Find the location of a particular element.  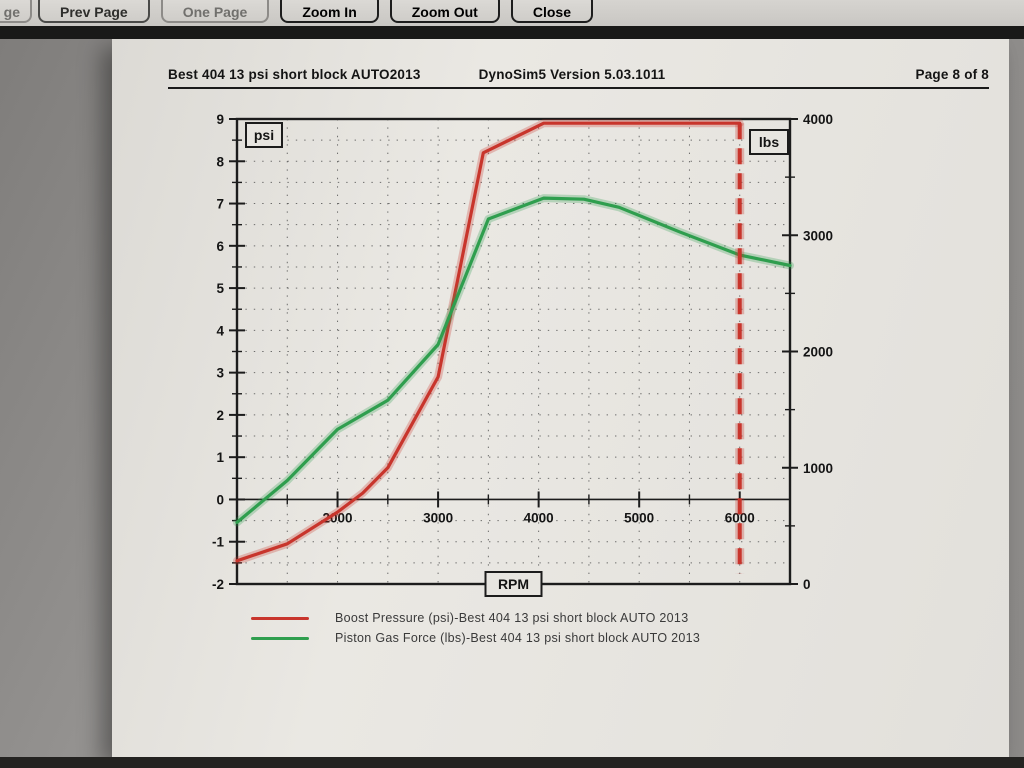

left-tick-label: 5 is located at coordinates (220, 288).